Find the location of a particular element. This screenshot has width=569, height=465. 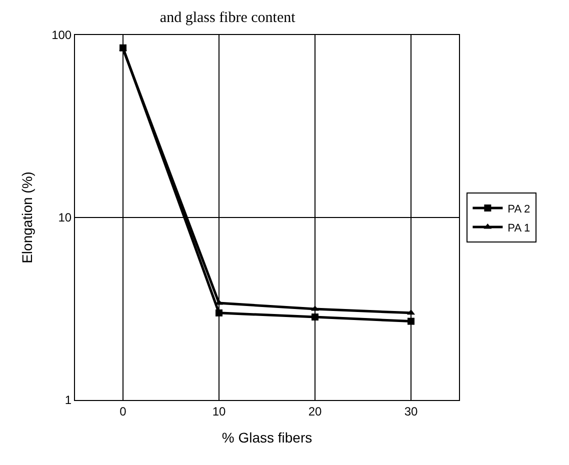

chart-title: and glass fibre content is located at coordinates (228, 18).